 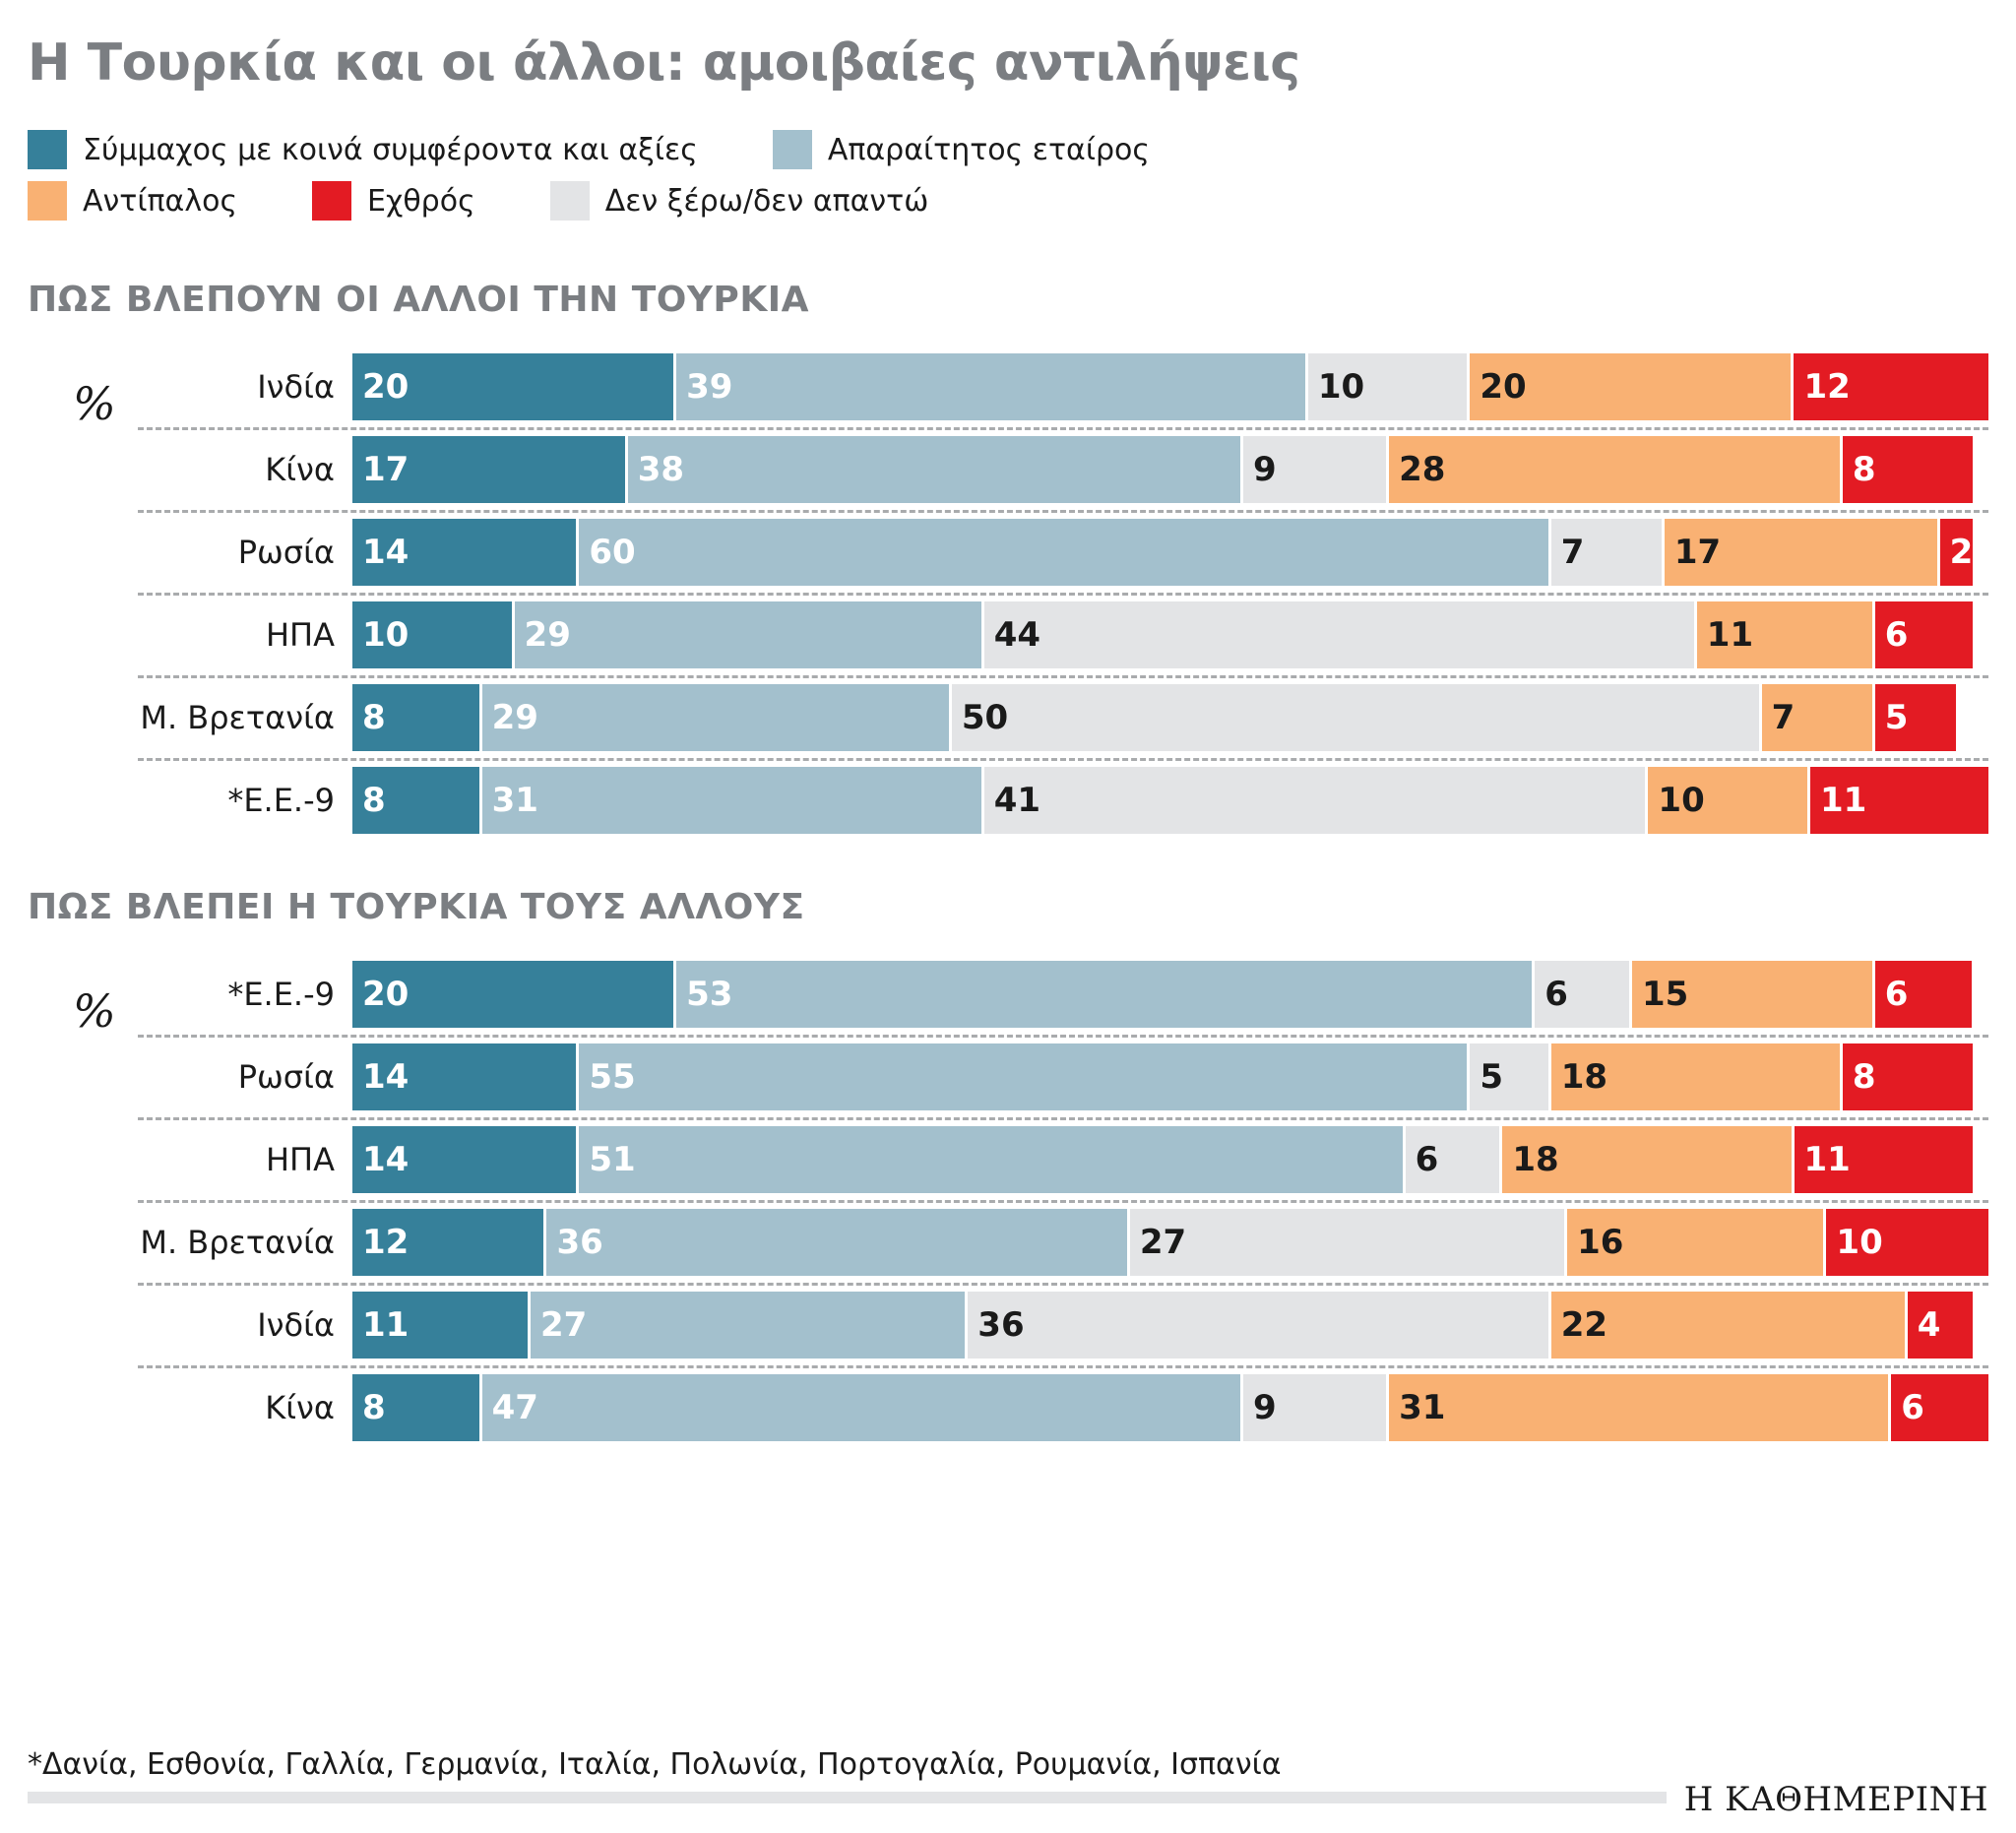 I want to click on chart-row: ΗΠΑ 10 29 44 11 6, so click(x=1008, y=635).